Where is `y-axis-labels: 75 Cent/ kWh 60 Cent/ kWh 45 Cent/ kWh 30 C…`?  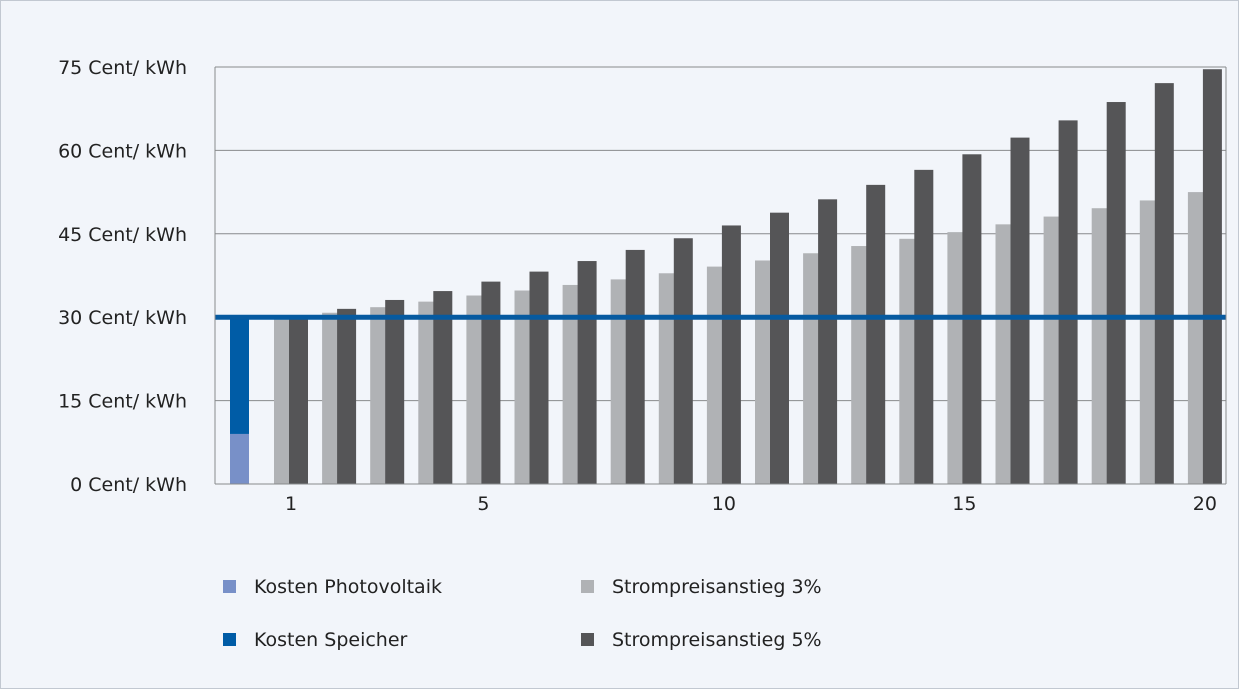
y-axis-labels: 75 Cent/ kWh 60 Cent/ kWh 45 Cent/ kWh 30 C… is located at coordinates (122, 276).